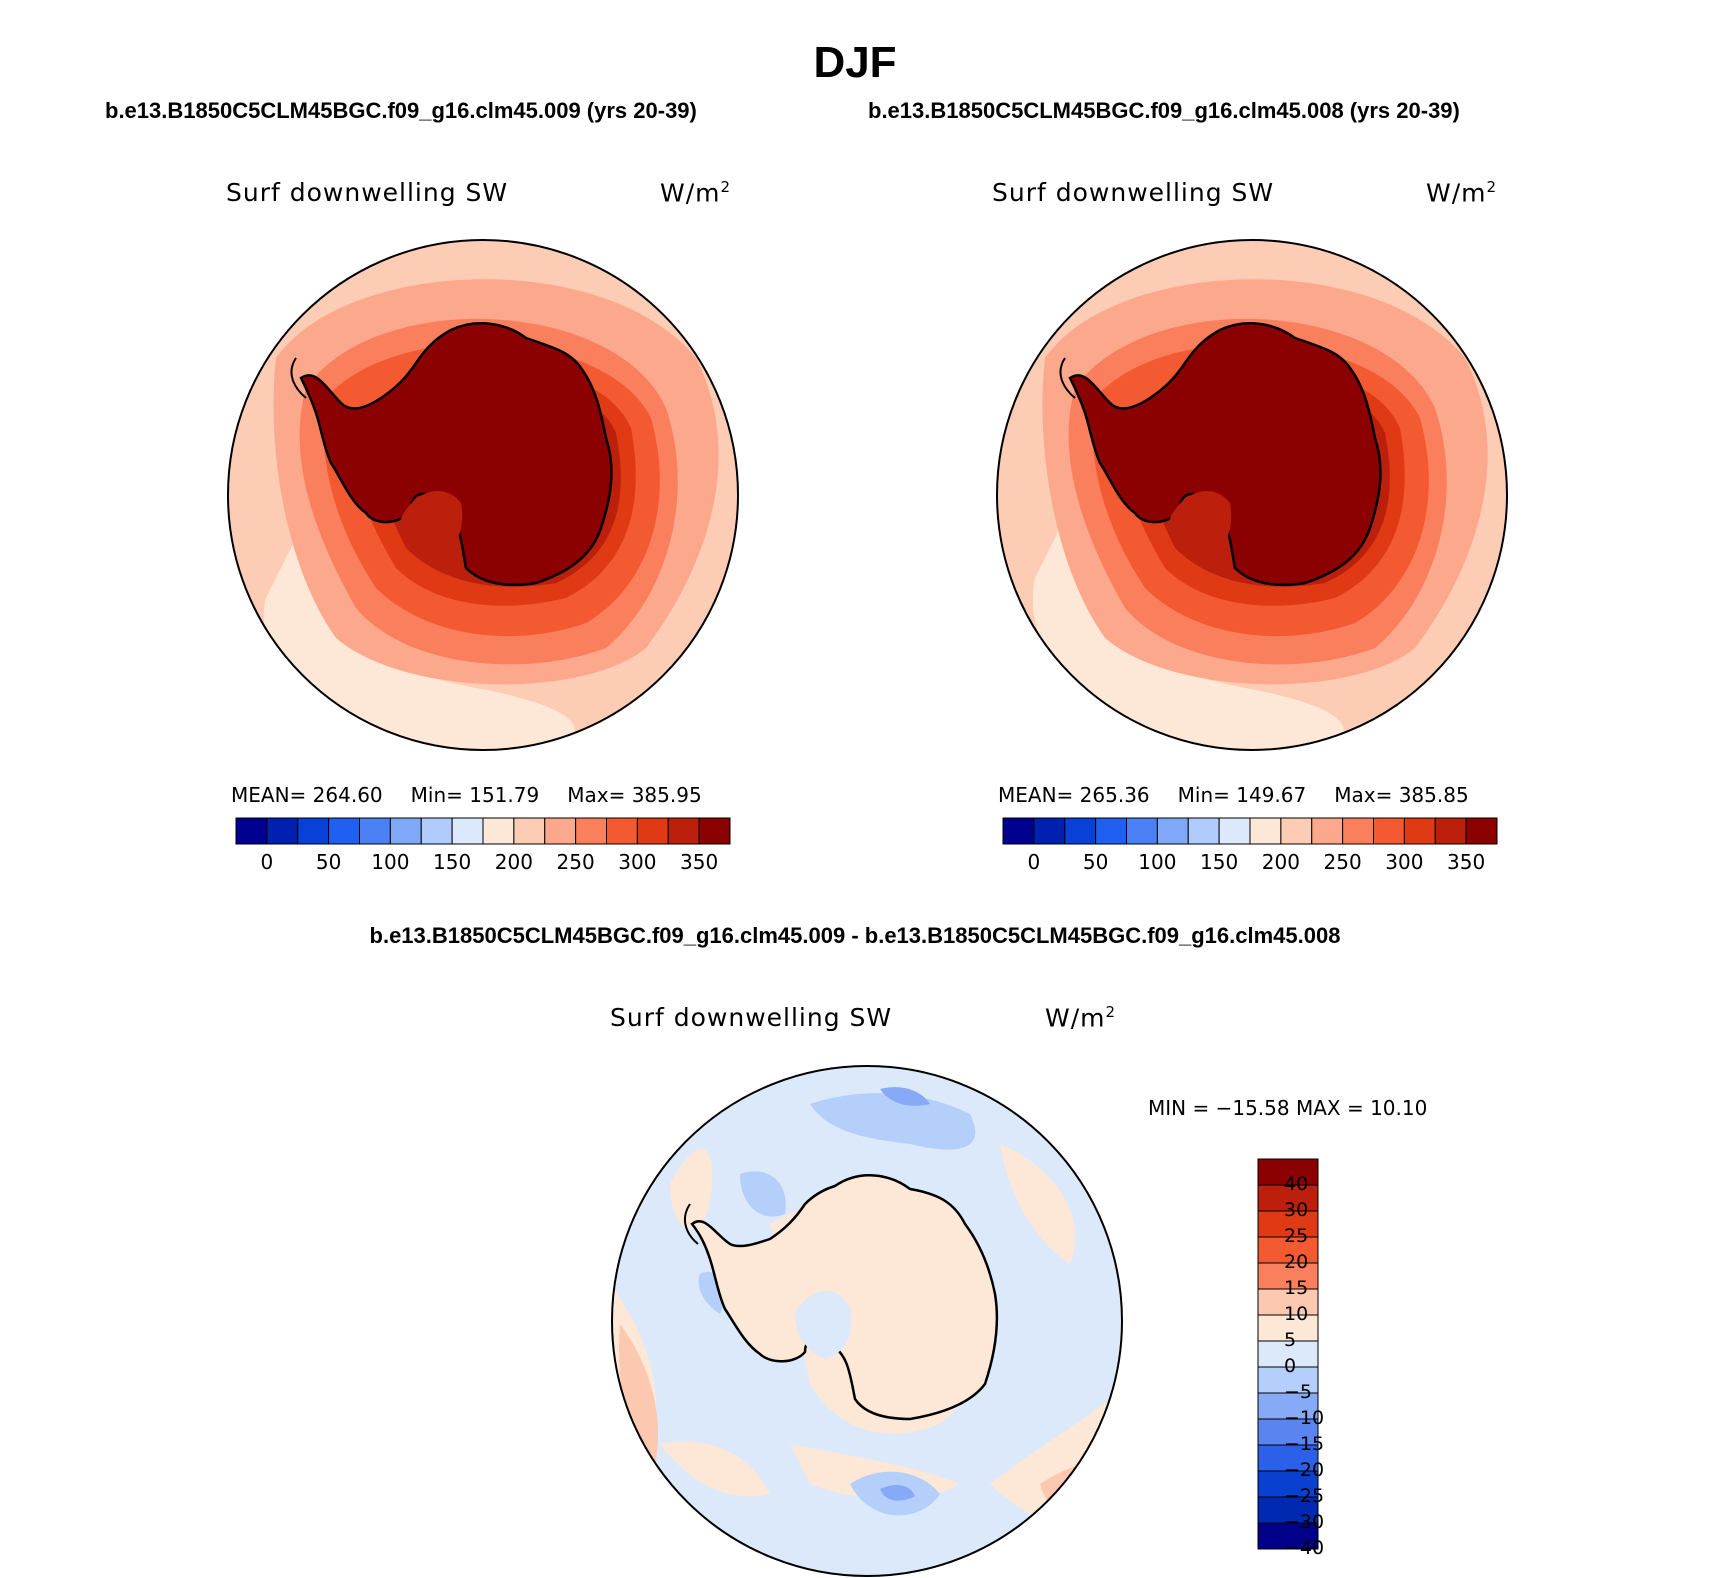 This screenshot has width=1710, height=1578. I want to click on panel-a-units: W/m2, so click(696, 193).